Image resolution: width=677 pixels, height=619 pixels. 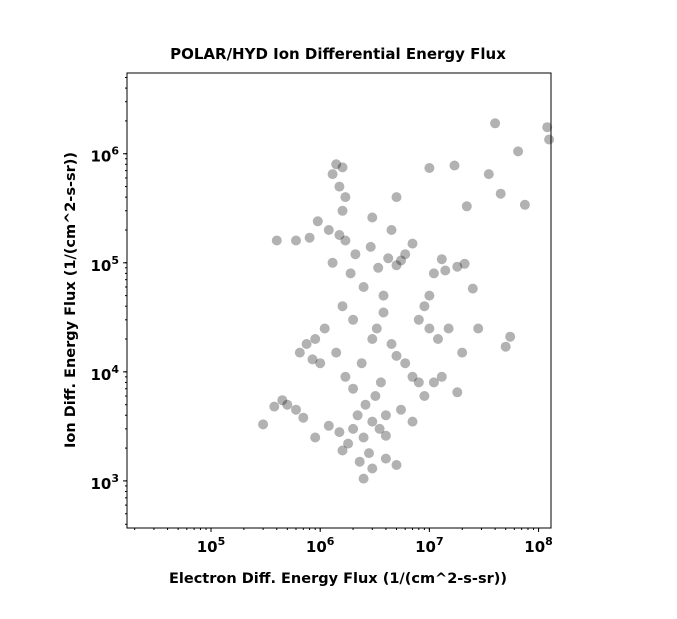 I want to click on x-tick-label: 108, so click(x=538, y=545).